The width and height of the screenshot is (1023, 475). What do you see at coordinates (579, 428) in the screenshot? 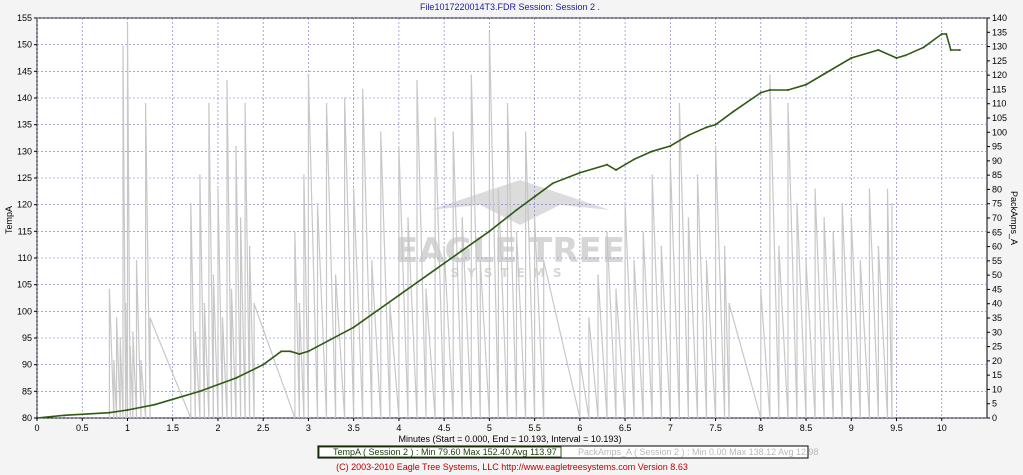
I see `x-tick-label: 6` at bounding box center [579, 428].